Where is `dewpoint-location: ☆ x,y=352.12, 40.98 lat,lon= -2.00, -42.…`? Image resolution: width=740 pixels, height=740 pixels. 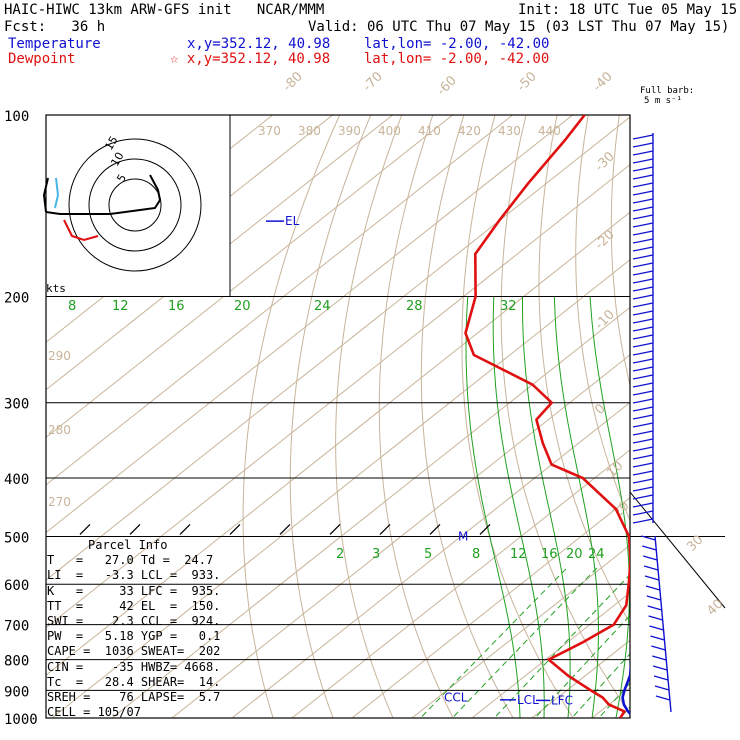
dewpoint-location: ☆ x,y=352.12, 40.98 lat,lon= -2.00, -42.… is located at coordinates (360, 59).